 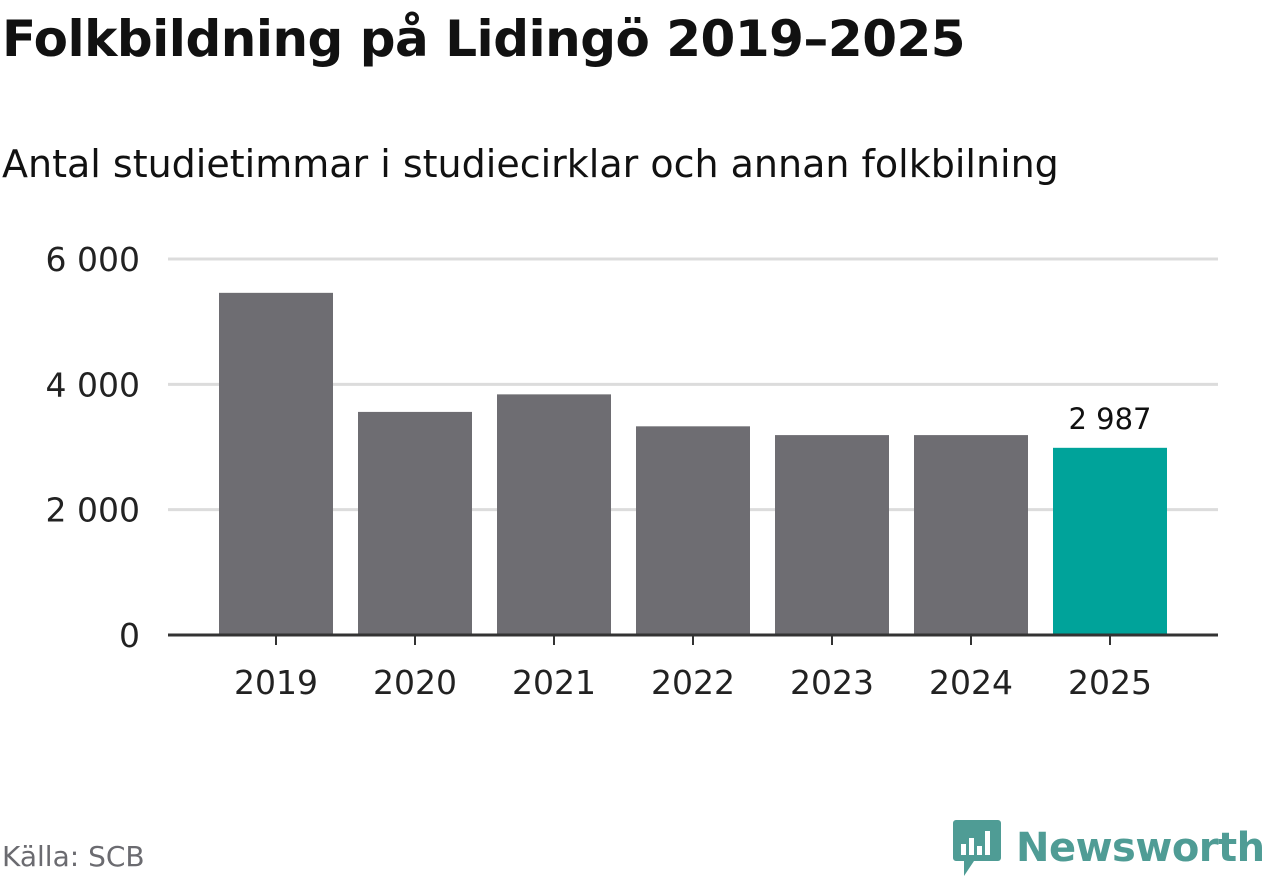 I want to click on brand-logo: Newsworthy, so click(x=1107, y=848).